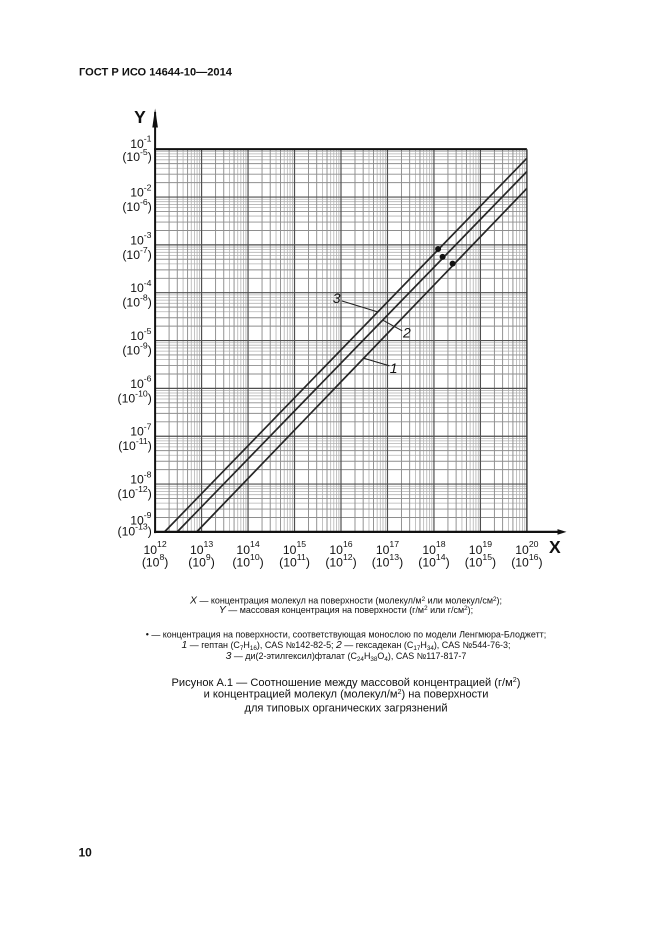 The height and width of the screenshot is (935, 661). What do you see at coordinates (136, 301) in the screenshot?
I see `svg-text: (10-8)` at bounding box center [136, 301].